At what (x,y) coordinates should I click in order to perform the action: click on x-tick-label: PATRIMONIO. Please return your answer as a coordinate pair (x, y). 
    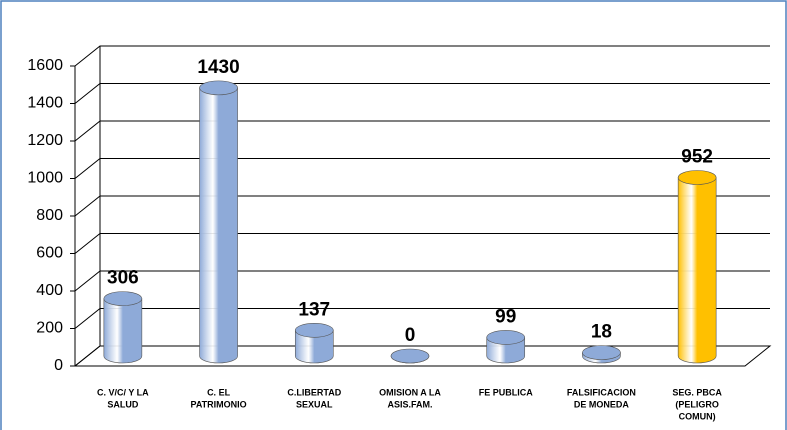
    Looking at the image, I should click on (218, 404).